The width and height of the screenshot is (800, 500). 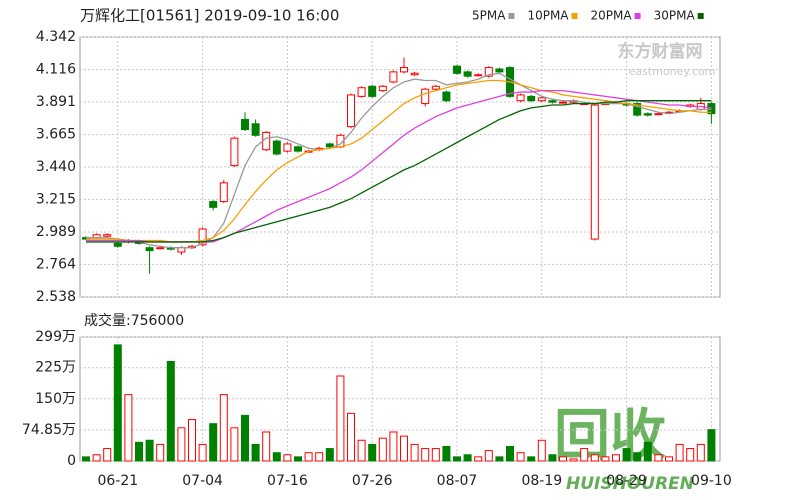 I want to click on y-tick-label: 3.665, so click(x=56, y=135).